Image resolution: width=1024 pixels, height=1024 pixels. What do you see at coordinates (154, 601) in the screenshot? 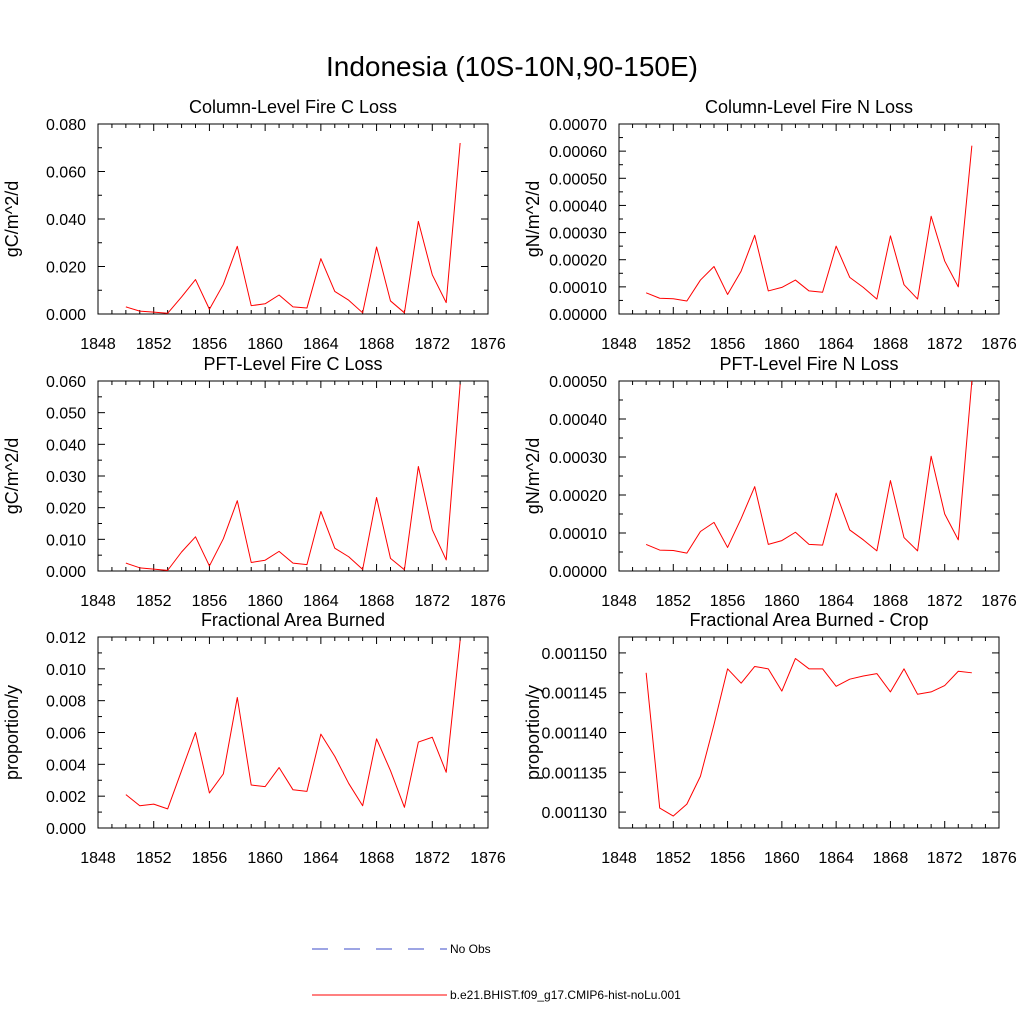
I see `panel-3-xtick-label: 1852` at bounding box center [154, 601].